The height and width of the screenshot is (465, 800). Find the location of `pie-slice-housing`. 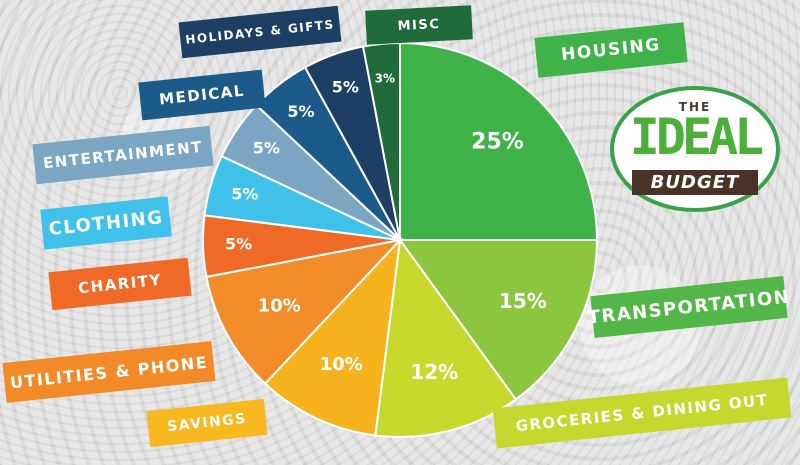

pie-slice-housing is located at coordinates (499, 141).